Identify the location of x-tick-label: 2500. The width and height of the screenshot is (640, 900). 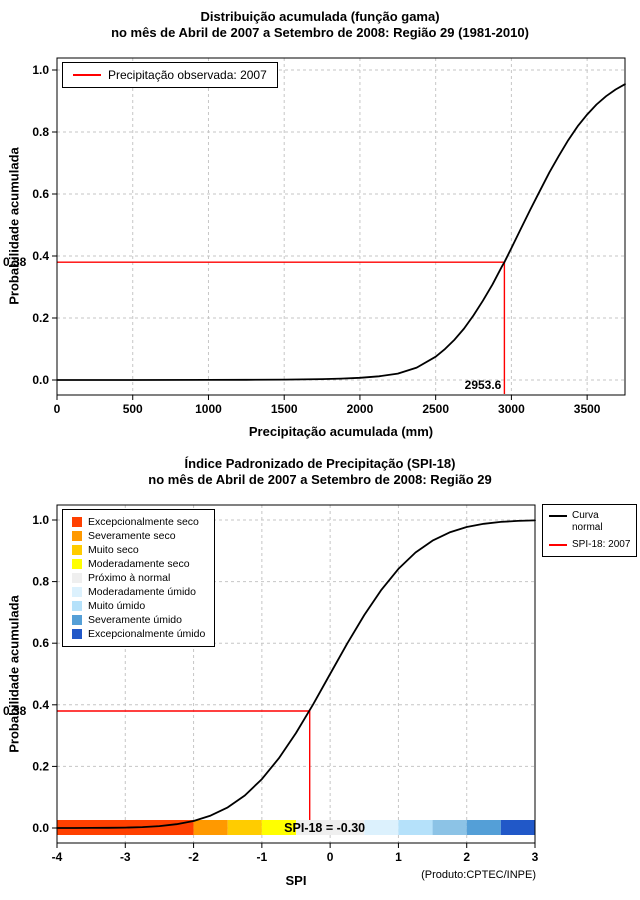
(435, 409).